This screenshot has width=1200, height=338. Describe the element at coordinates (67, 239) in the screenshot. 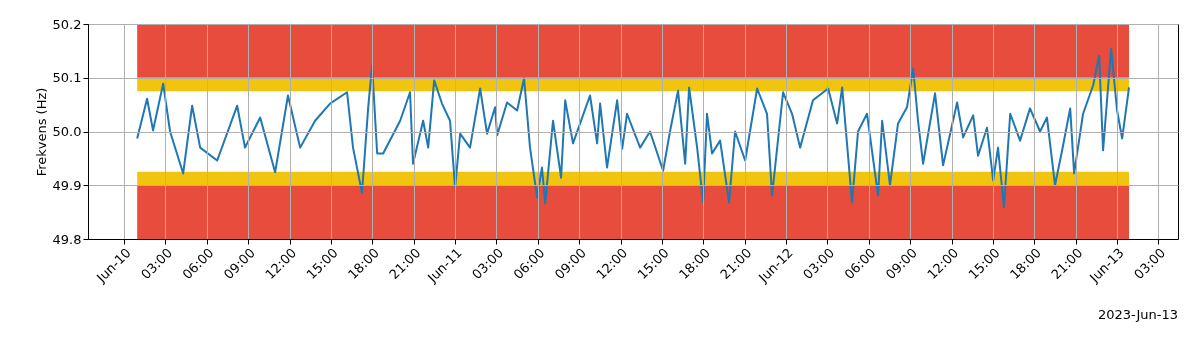

I see `y-tick-label: 49.8` at that location.